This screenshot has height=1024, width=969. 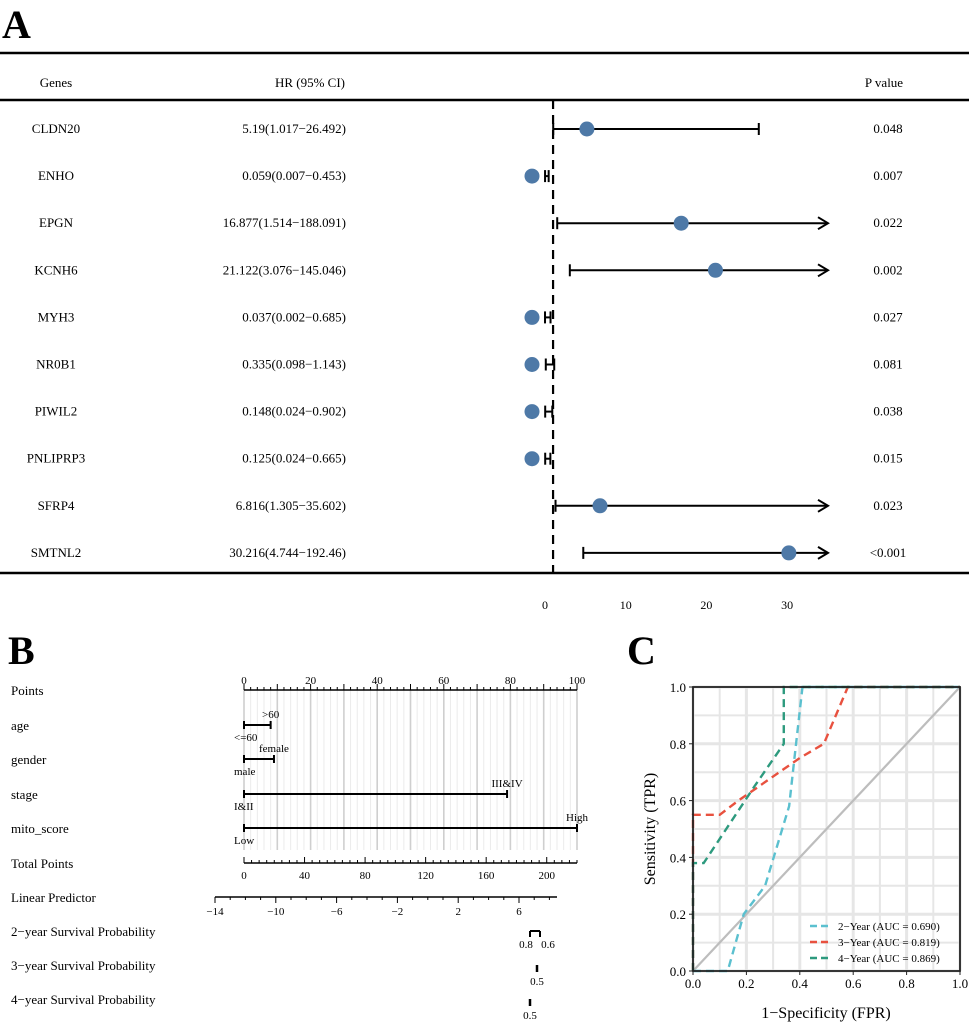 I want to click on roc-x-tick-label: 0.8, so click(x=906, y=983).